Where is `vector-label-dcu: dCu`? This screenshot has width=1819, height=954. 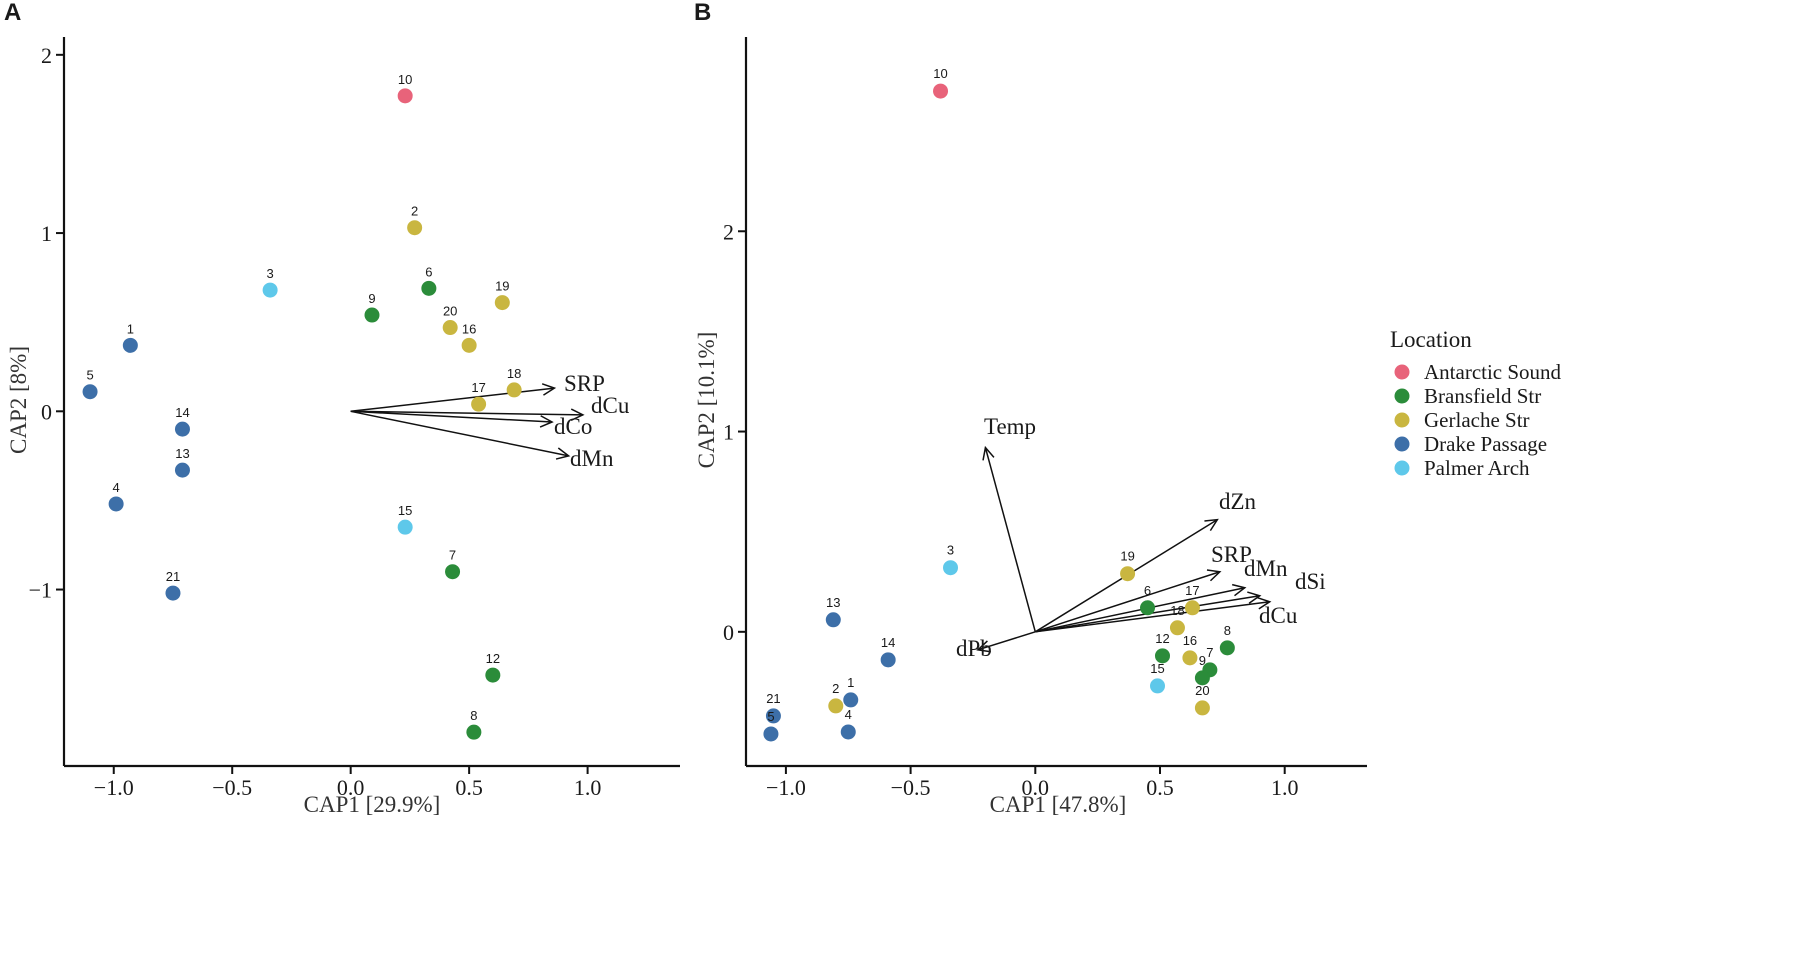 vector-label-dcu: dCu is located at coordinates (1278, 615).